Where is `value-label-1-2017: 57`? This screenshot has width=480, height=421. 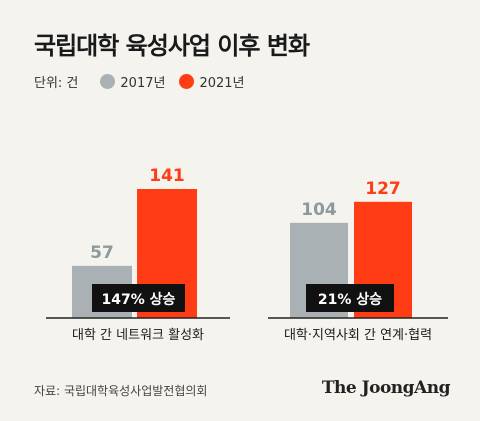 value-label-1-2017: 57 is located at coordinates (102, 253).